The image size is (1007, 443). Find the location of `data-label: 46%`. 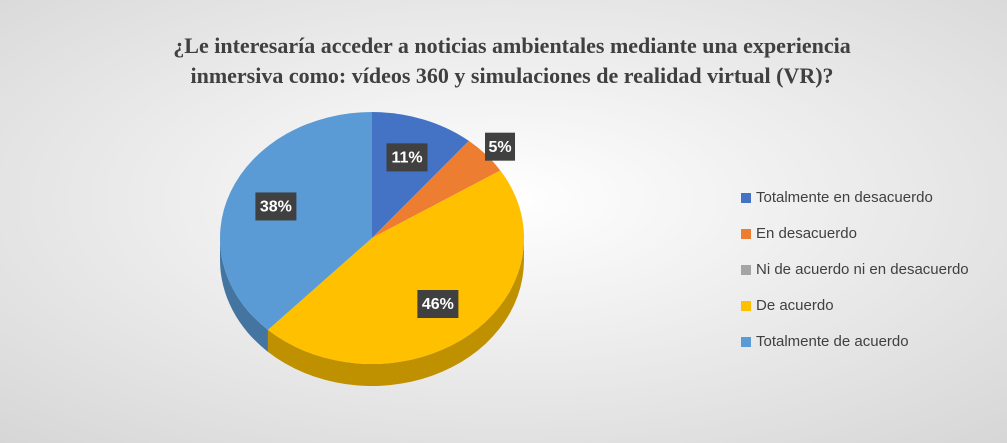

data-label: 46% is located at coordinates (438, 304).